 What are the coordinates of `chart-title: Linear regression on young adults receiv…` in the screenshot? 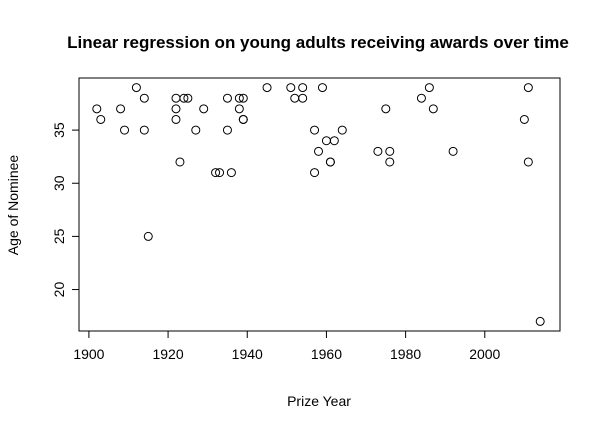 It's located at (318, 42).